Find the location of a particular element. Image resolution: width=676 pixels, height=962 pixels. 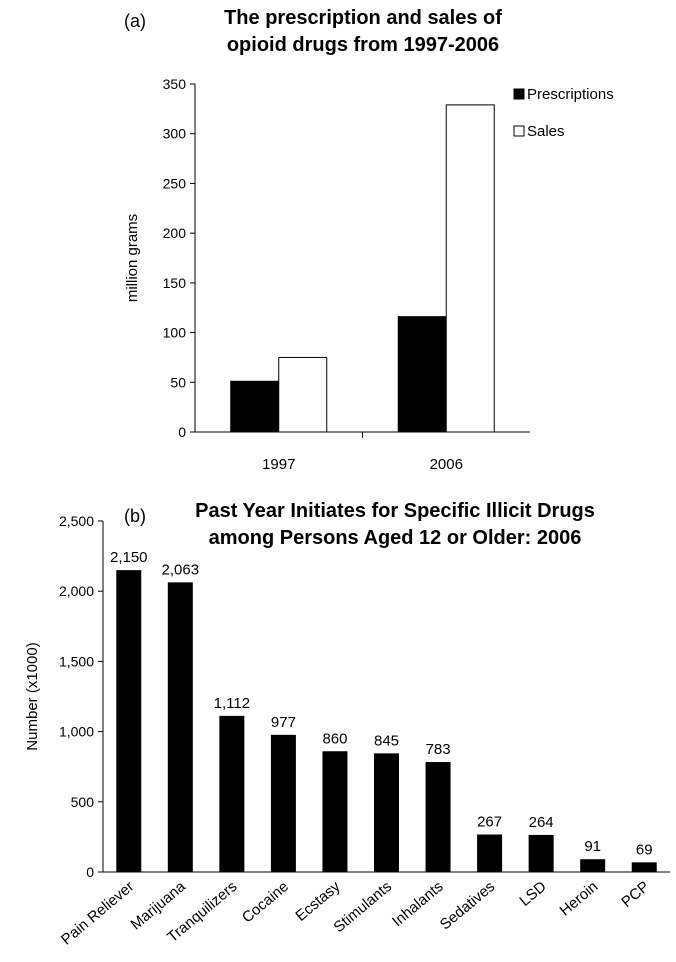

y-tick-label: 2,000 is located at coordinates (76, 591).